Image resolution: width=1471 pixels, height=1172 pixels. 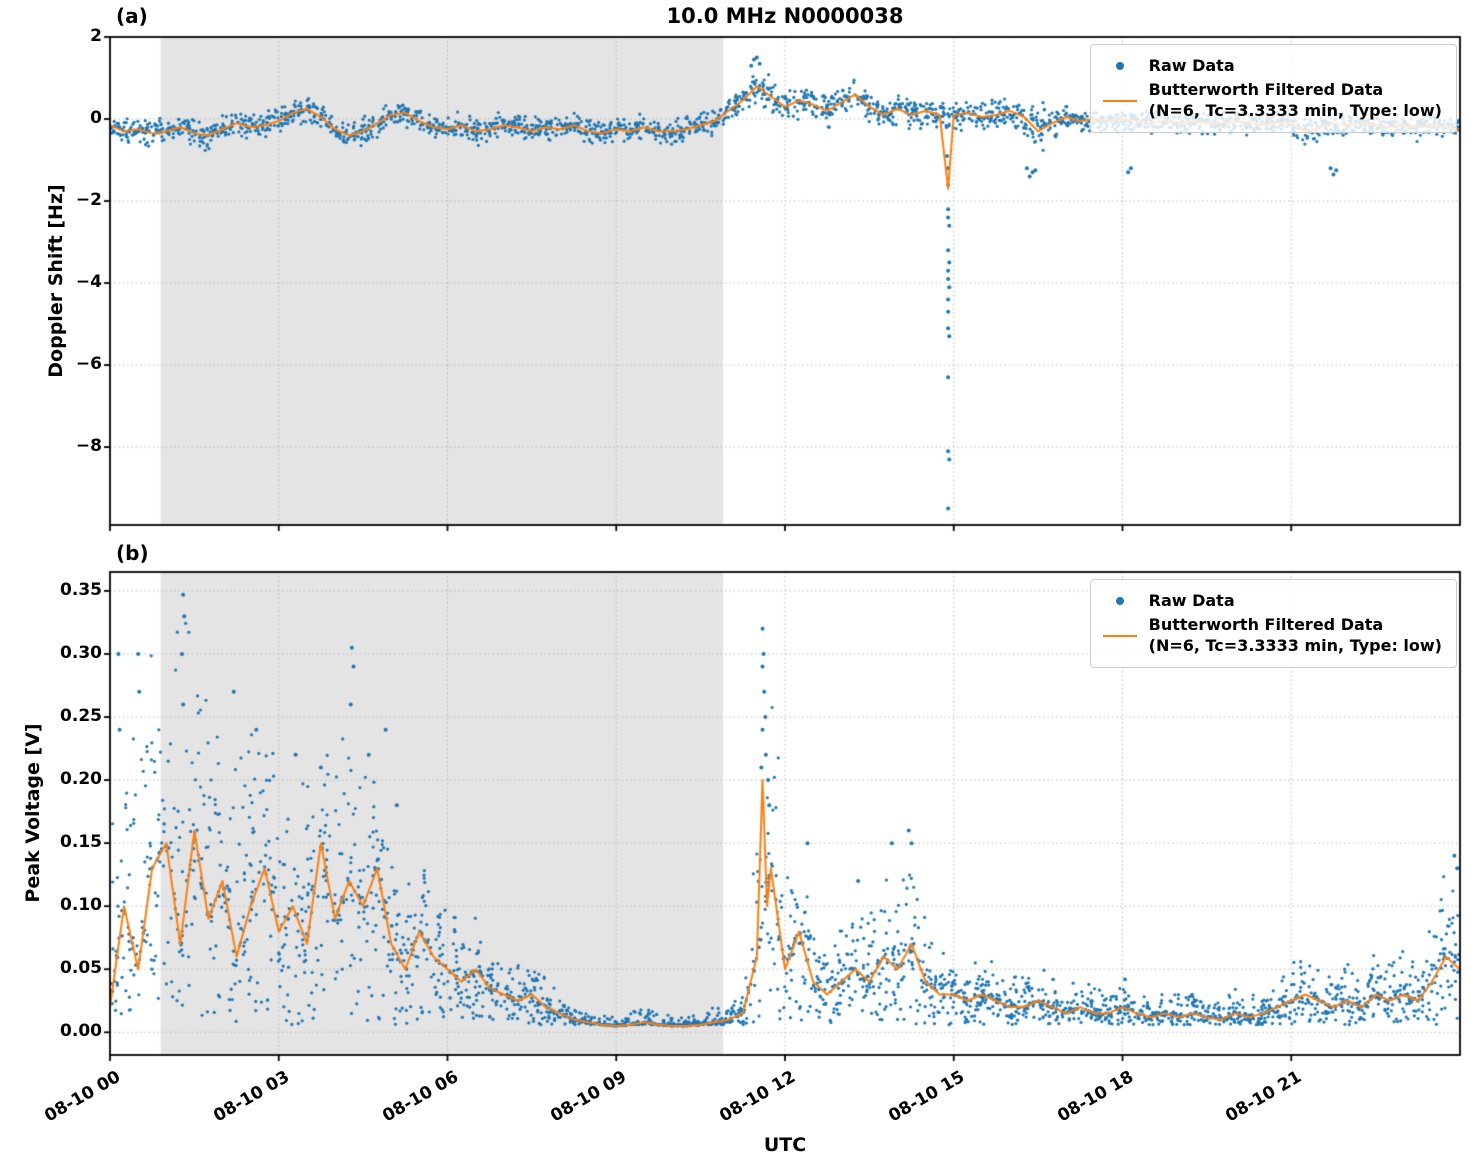 I want to click on panel-a-label: (a), so click(x=132, y=16).